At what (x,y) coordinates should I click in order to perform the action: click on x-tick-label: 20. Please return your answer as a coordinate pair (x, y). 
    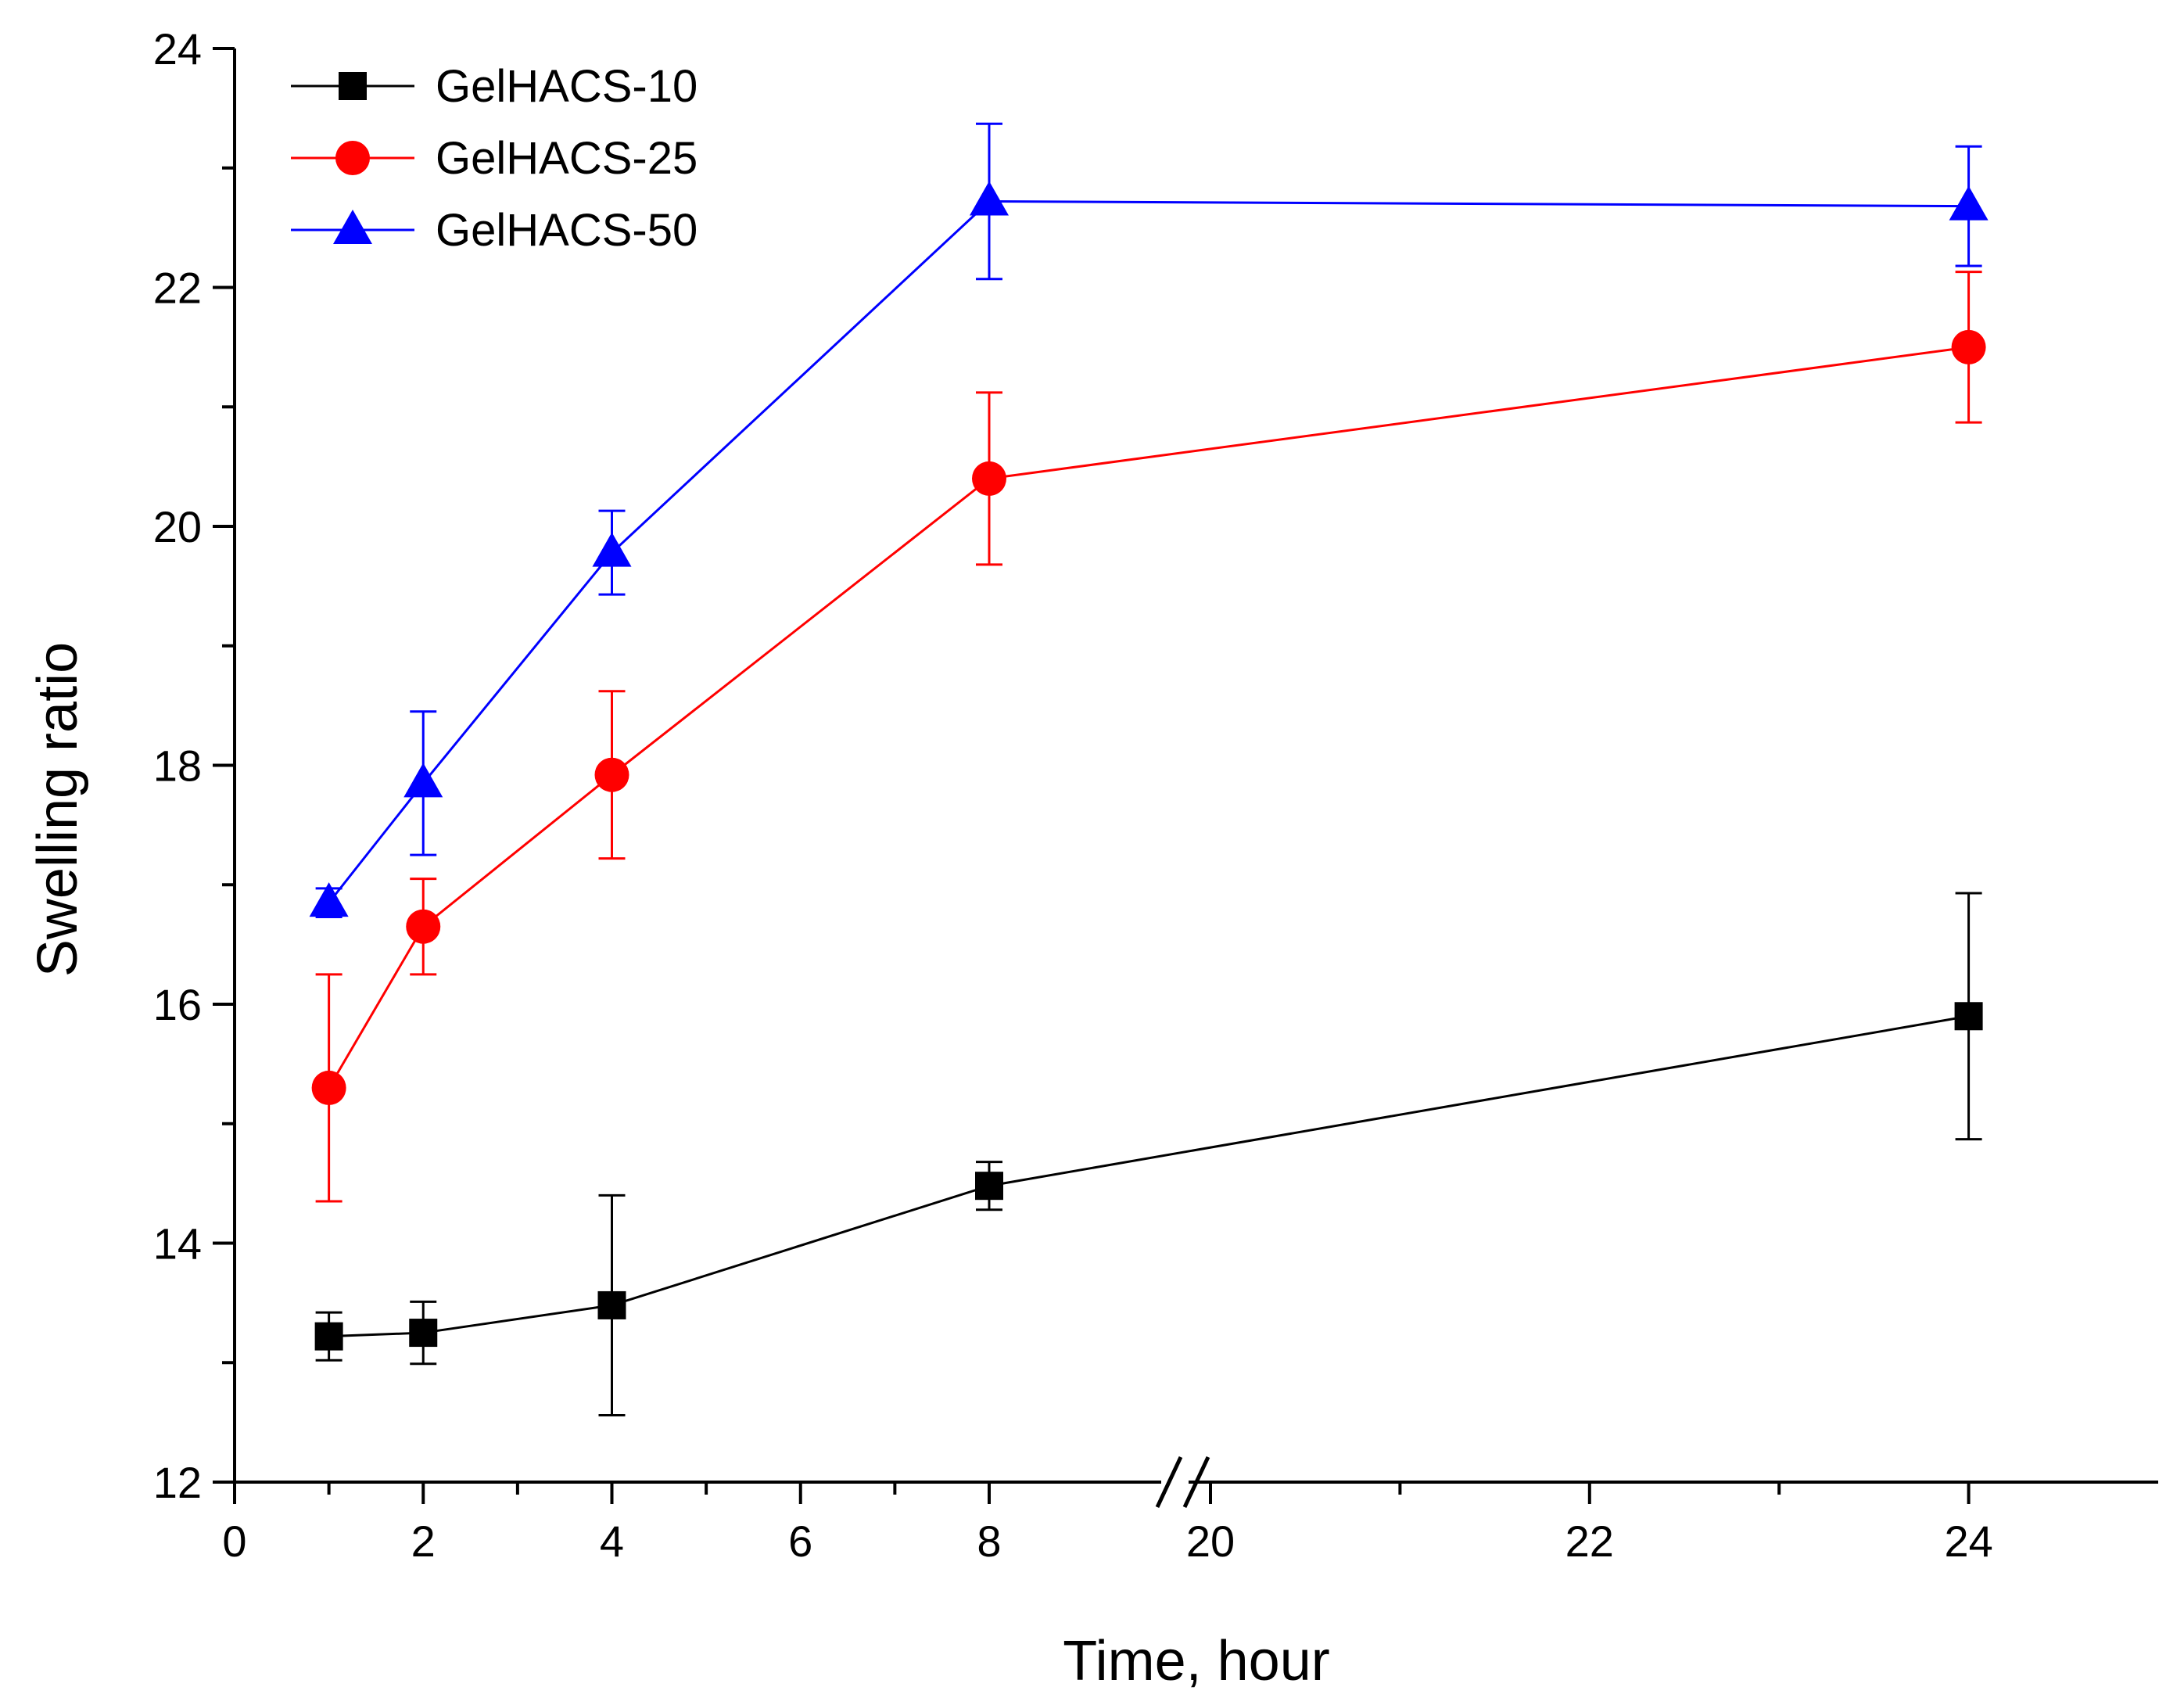
    Looking at the image, I should click on (1210, 1541).